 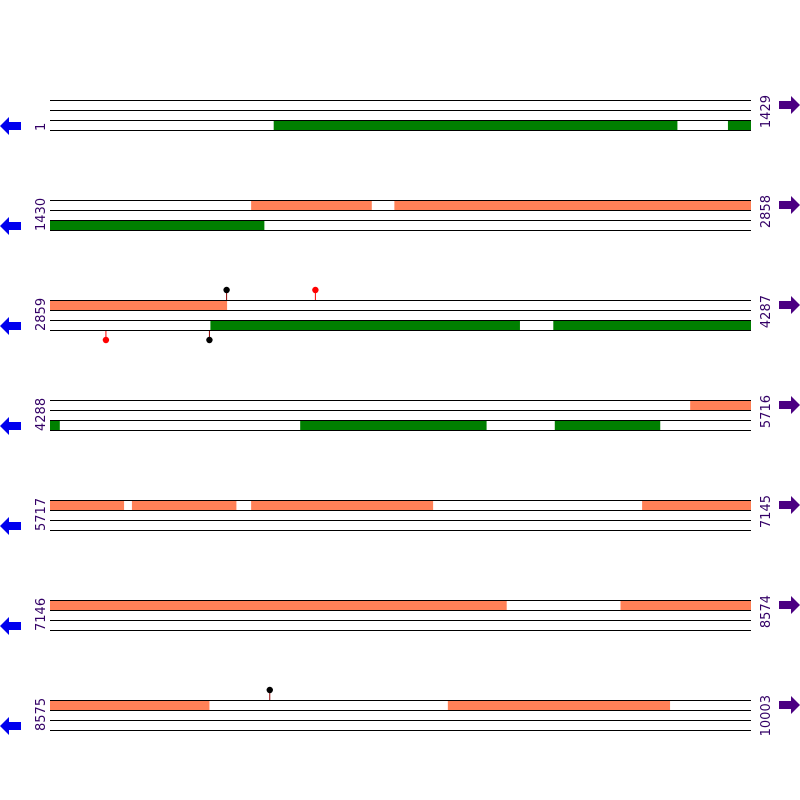 What do you see at coordinates (766, 411) in the screenshot?
I see `row-end-coordinate: 5716` at bounding box center [766, 411].